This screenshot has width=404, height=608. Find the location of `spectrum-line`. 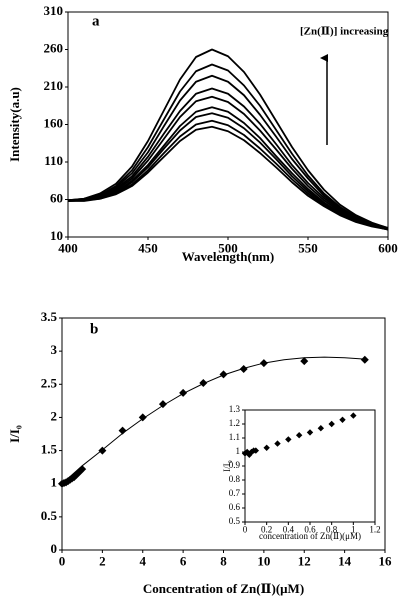

spectrum-line is located at coordinates (228, 178).